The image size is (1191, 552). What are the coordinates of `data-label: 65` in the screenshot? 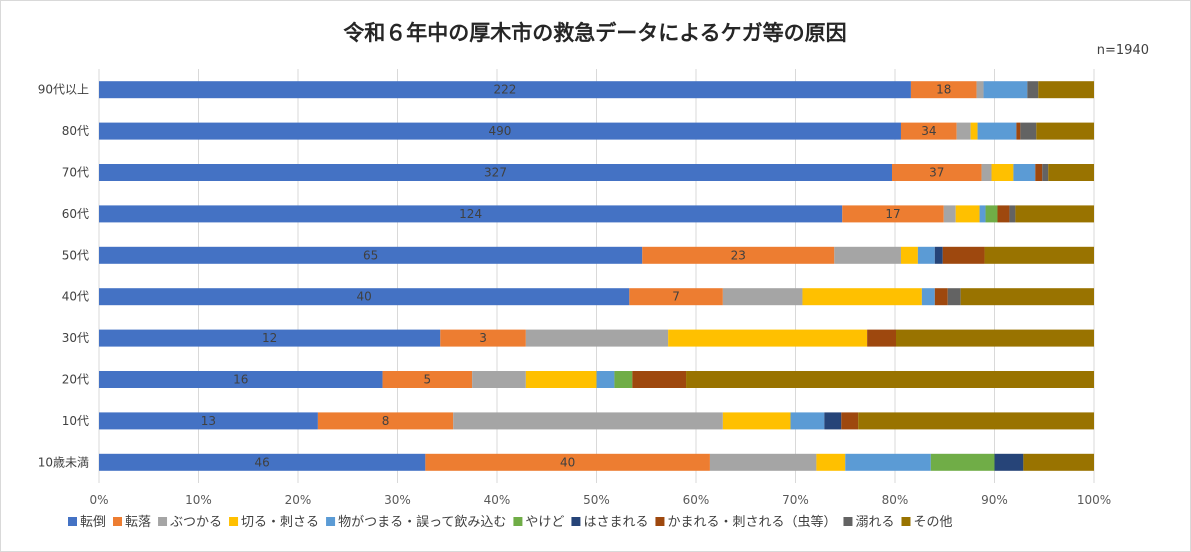 It's located at (370, 255).